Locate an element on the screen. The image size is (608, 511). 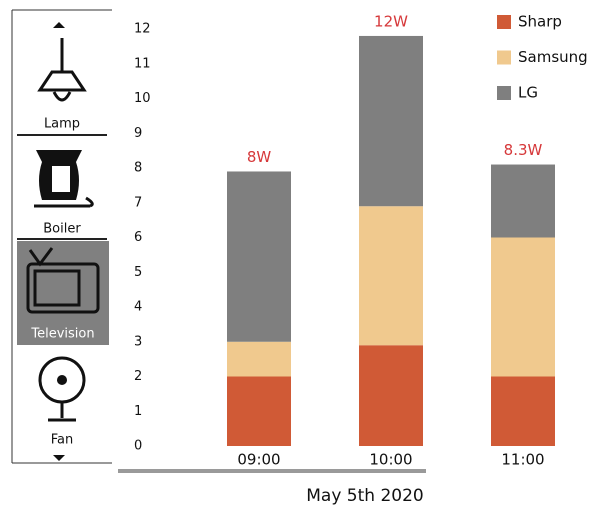
y-tick-label: 7 is located at coordinates (138, 202).